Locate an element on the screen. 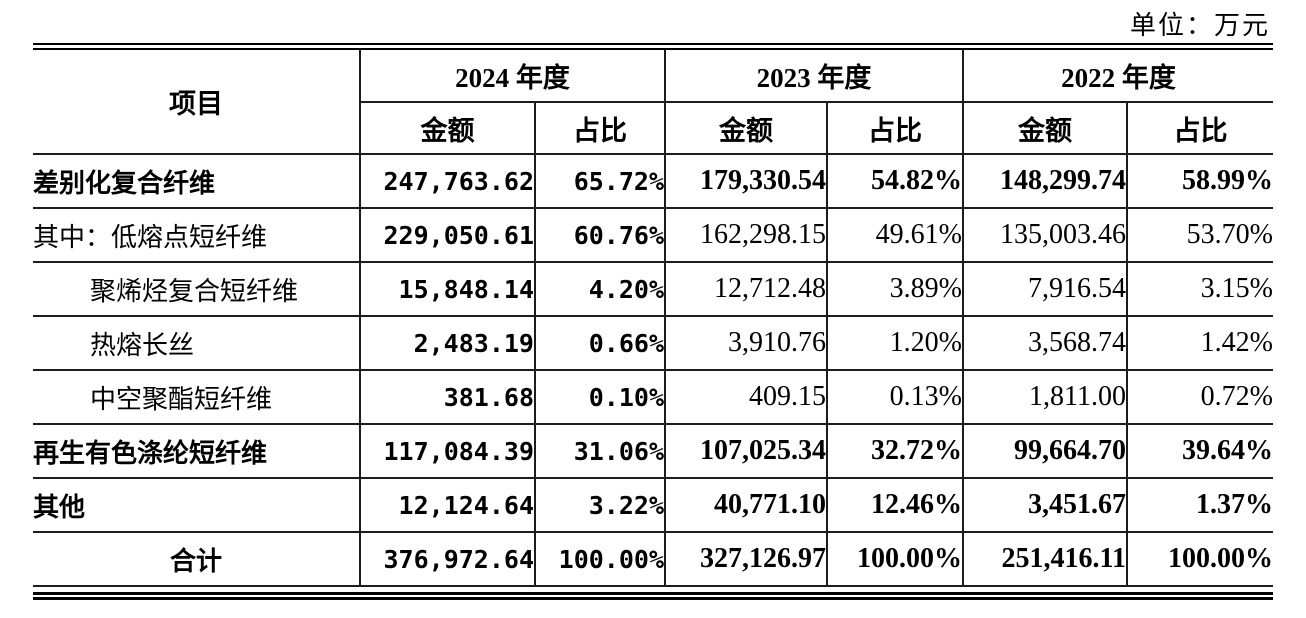 The height and width of the screenshot is (618, 1306). cell-2023-ratio: 3.89% is located at coordinates (894, 289).